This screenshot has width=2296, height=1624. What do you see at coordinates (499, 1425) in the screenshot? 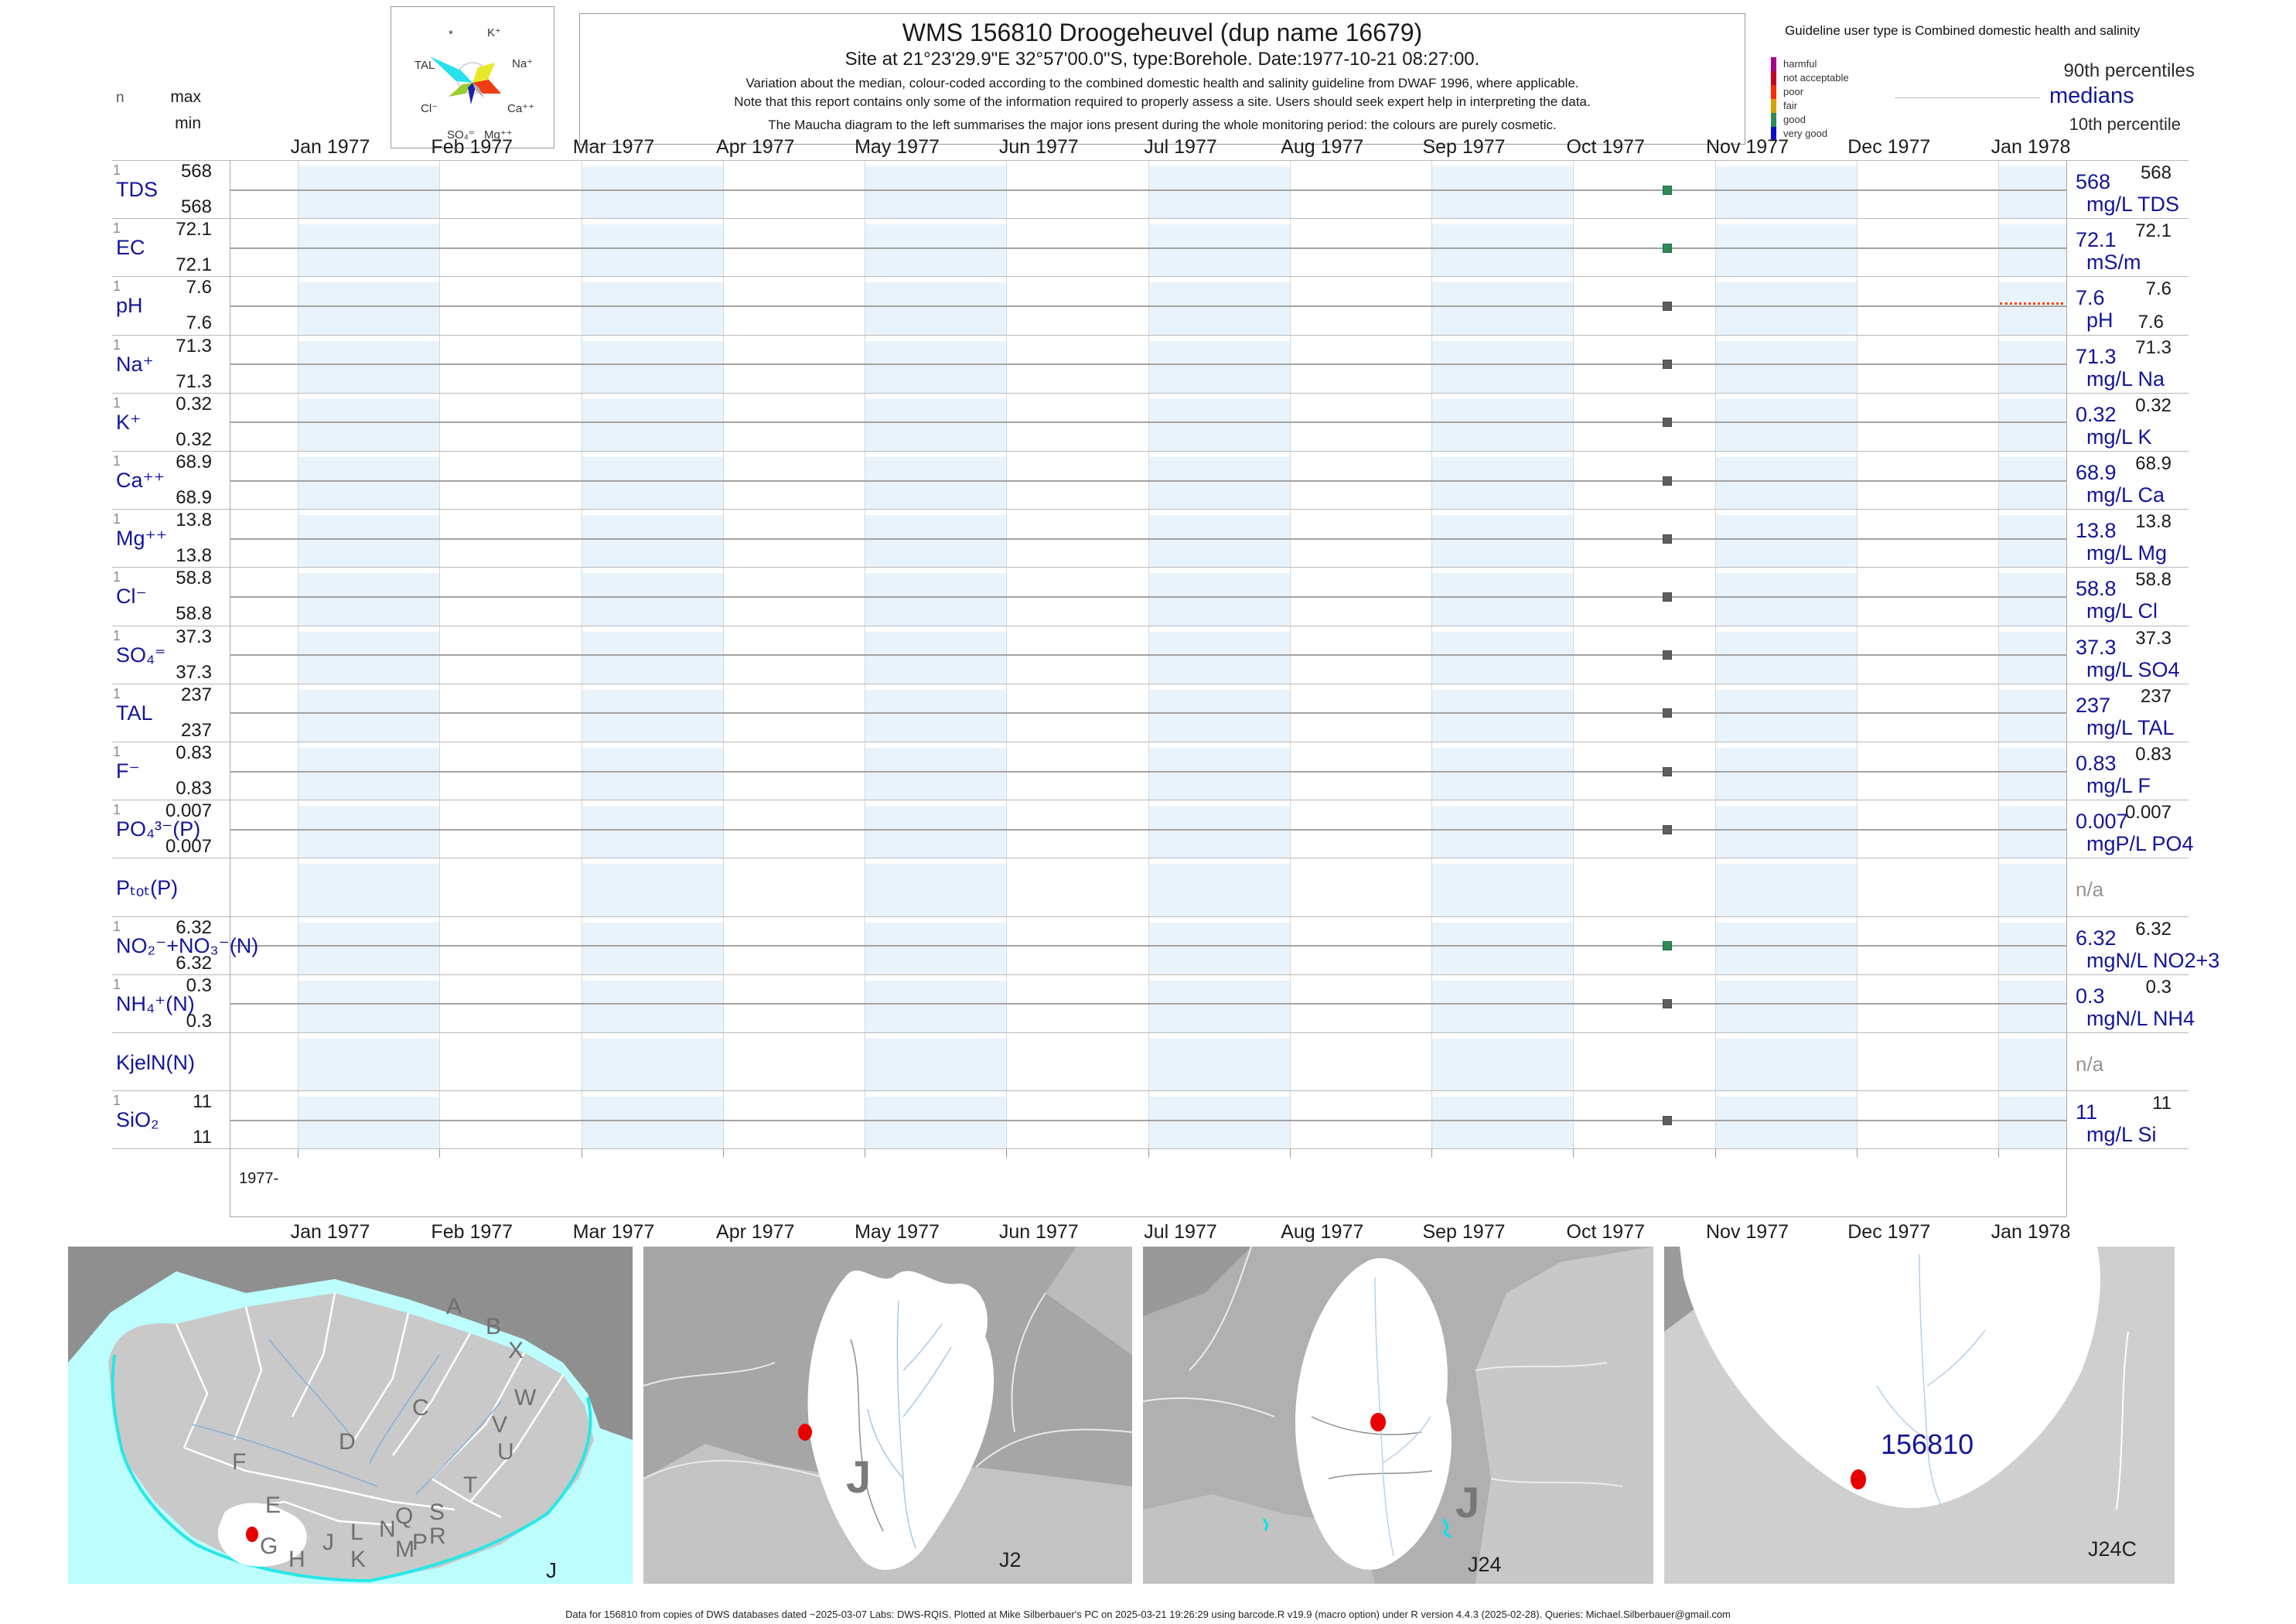
I see `drainage-region-letter: V` at bounding box center [499, 1425].